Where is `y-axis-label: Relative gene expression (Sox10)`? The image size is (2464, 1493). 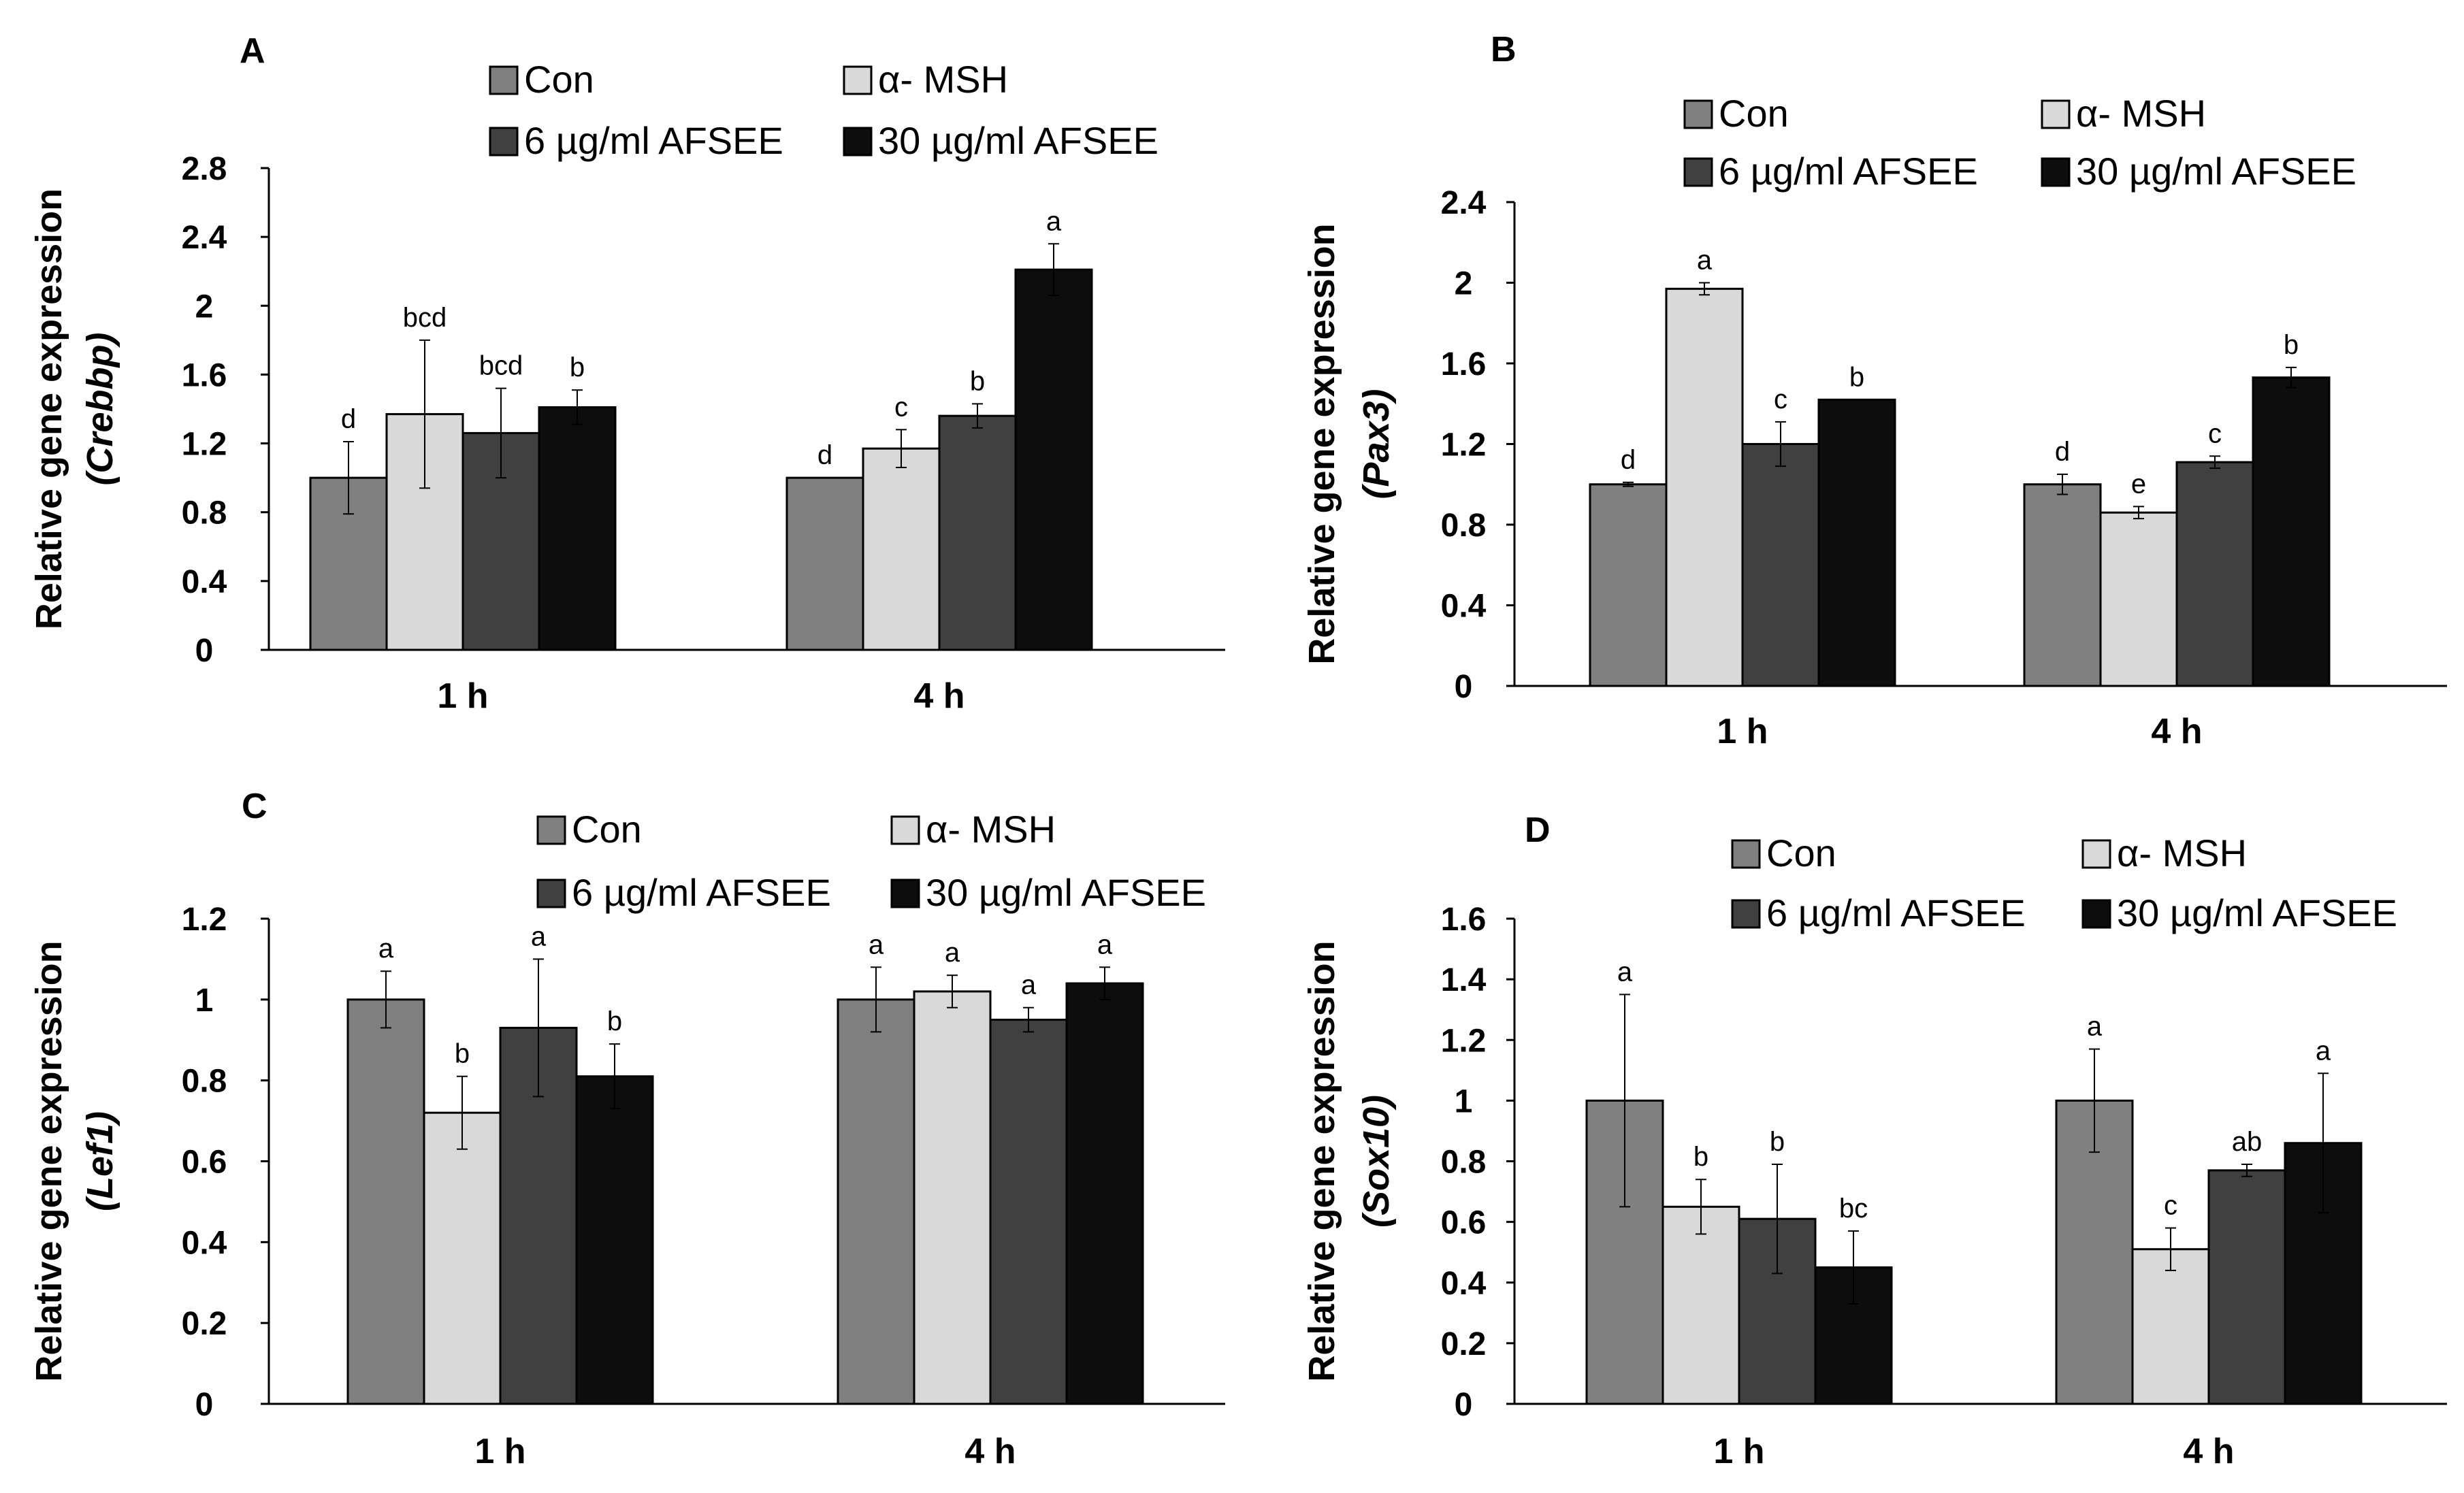 y-axis-label: Relative gene expression (Sox10) is located at coordinates (1349, 1161).